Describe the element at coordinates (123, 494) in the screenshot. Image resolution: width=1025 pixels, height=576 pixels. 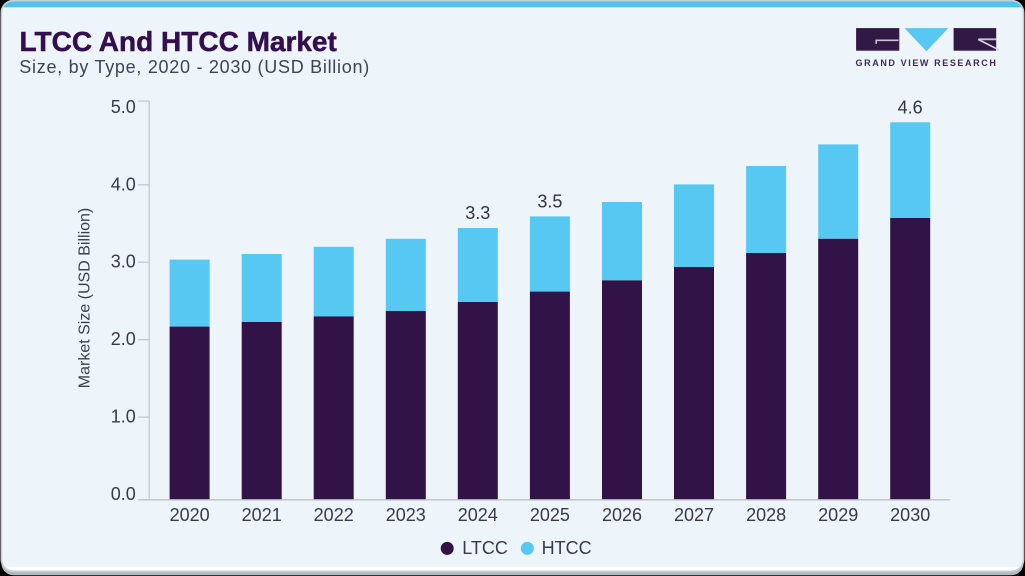
I see `svg-text: 0.0` at that location.